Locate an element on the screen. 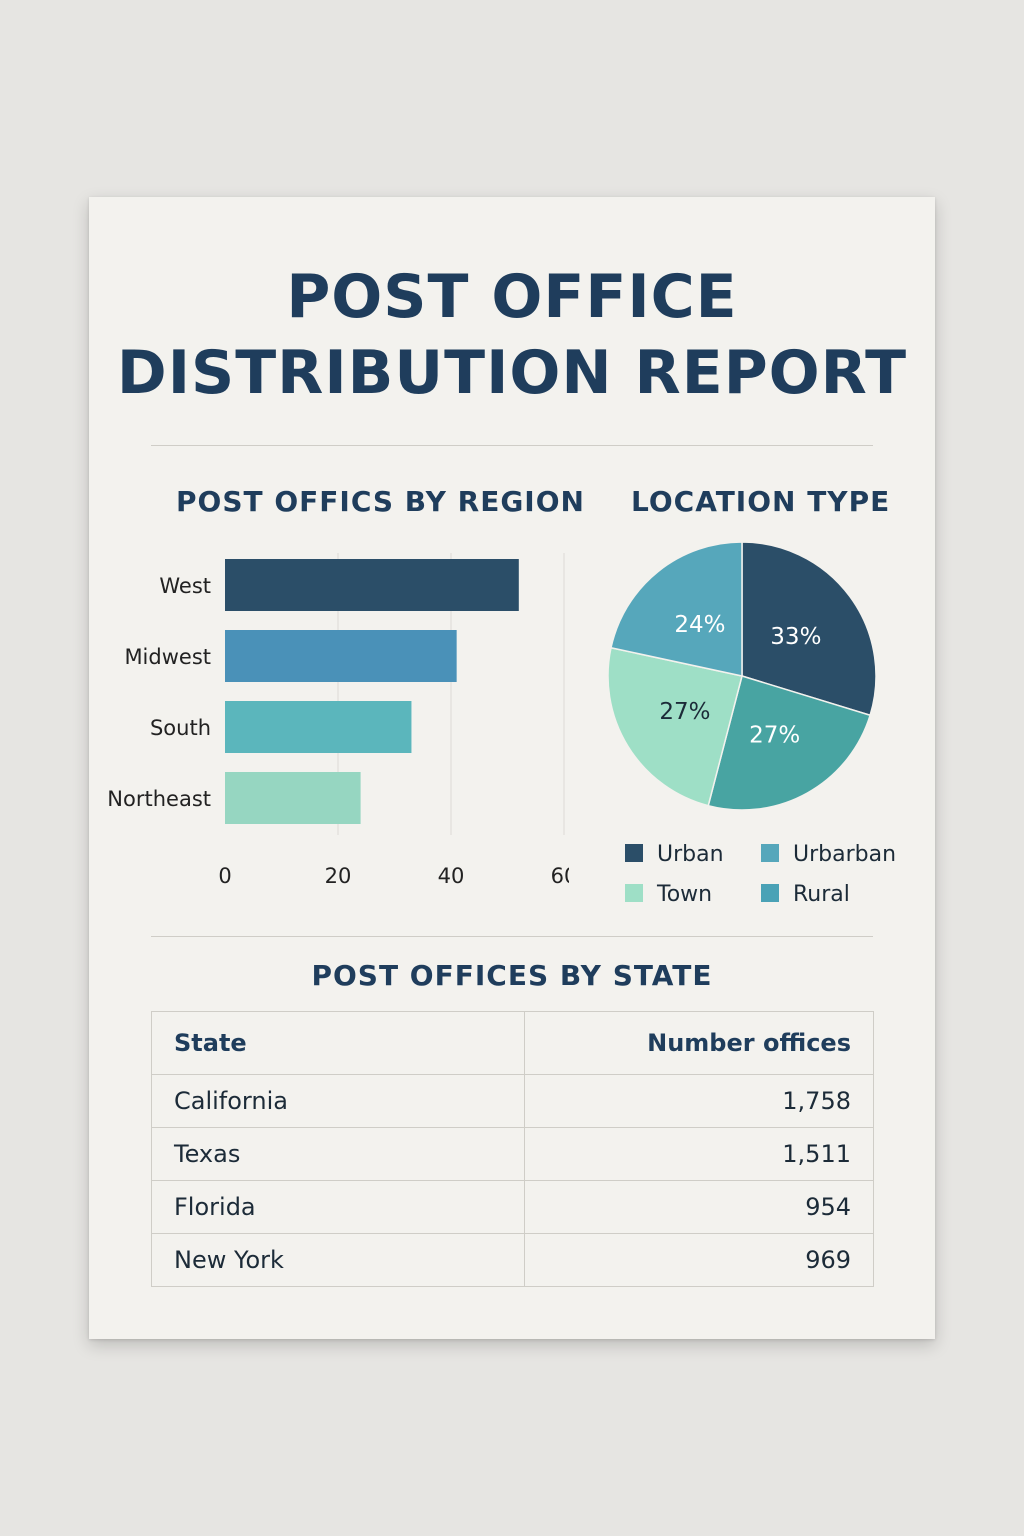 The width and height of the screenshot is (1024, 1536). table-row: California 1,758 is located at coordinates (512, 1101).